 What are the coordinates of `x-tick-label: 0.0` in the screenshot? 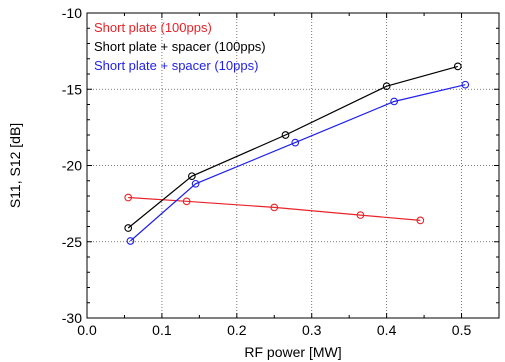 It's located at (87, 330).